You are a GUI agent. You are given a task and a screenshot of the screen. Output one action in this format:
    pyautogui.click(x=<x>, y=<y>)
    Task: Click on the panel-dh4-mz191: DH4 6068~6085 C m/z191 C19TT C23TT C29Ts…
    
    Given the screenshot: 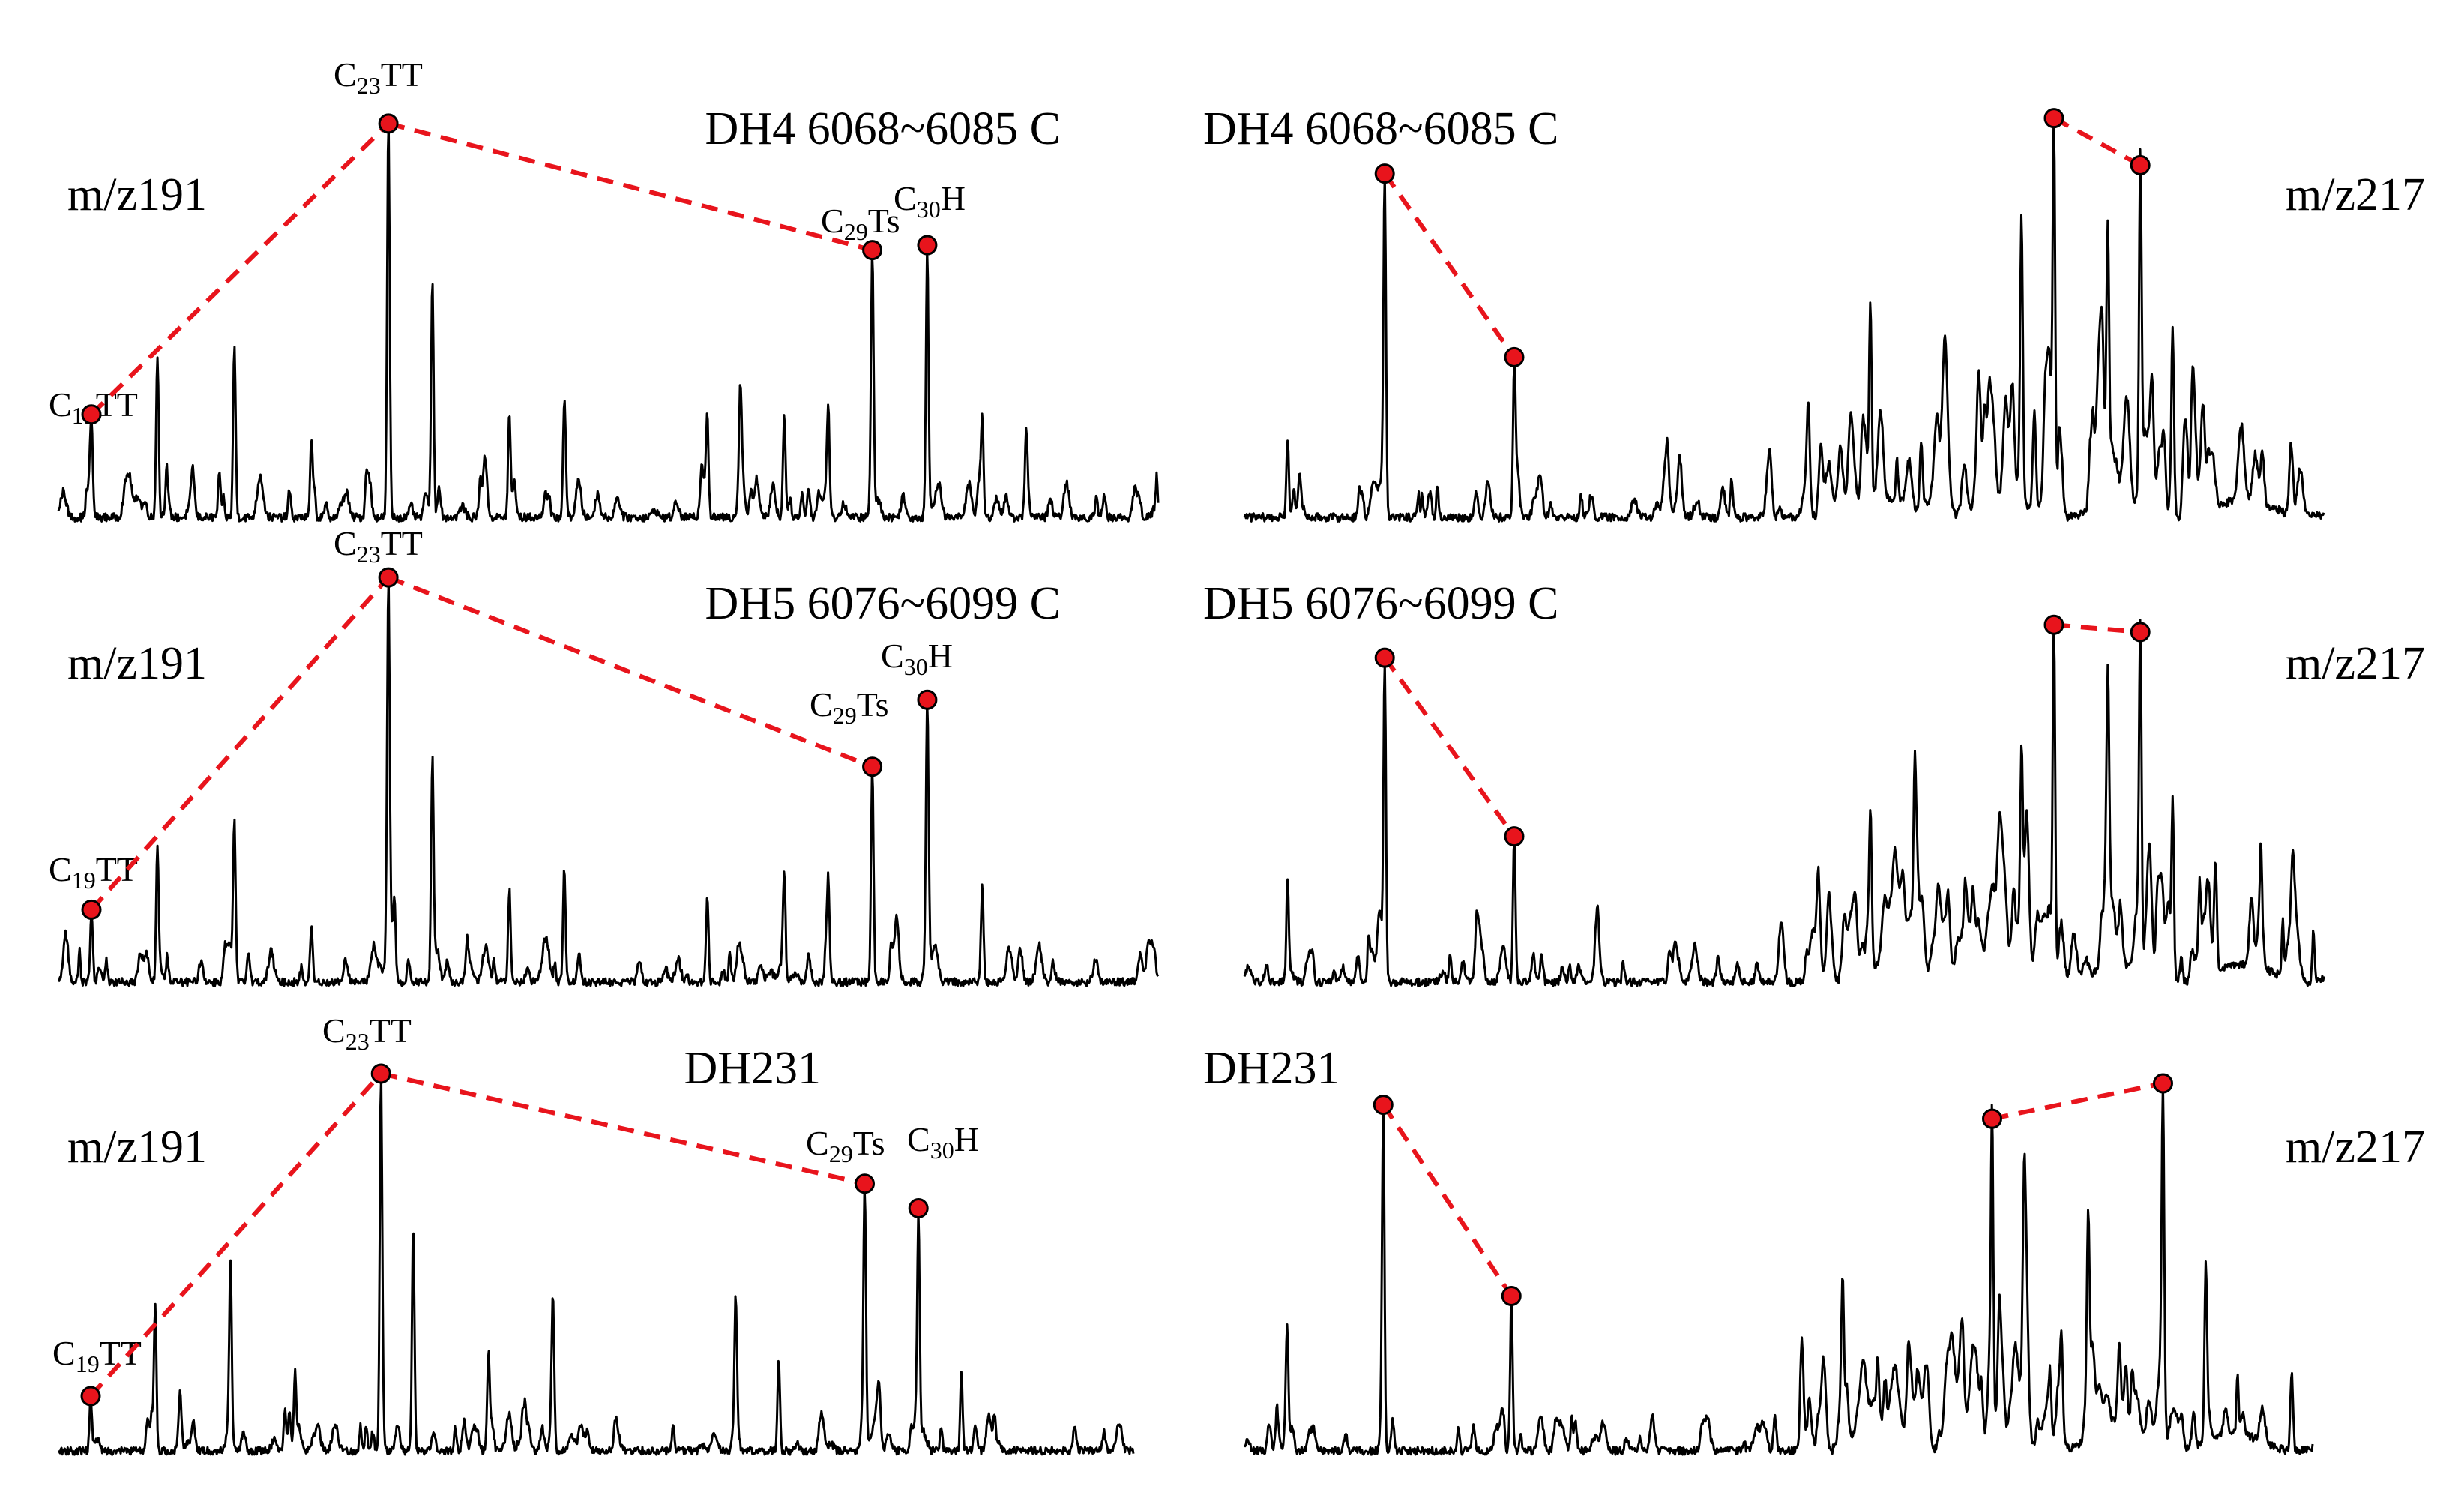 What is the action you would take?
    pyautogui.click(x=604, y=289)
    